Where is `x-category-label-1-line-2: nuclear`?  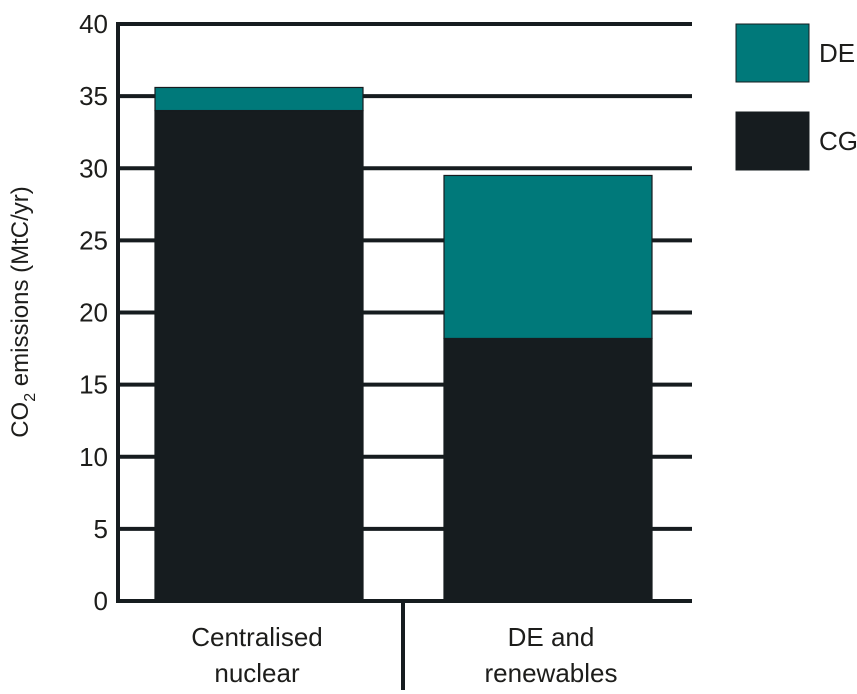 x-category-label-1-line-2: nuclear is located at coordinates (257, 673).